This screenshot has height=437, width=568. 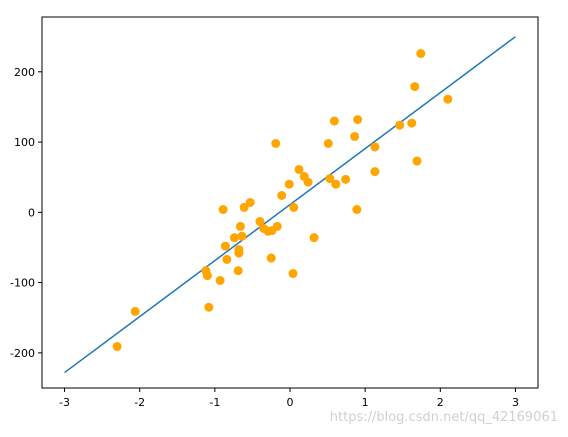 I want to click on x-tick-label: 2, so click(x=440, y=402).